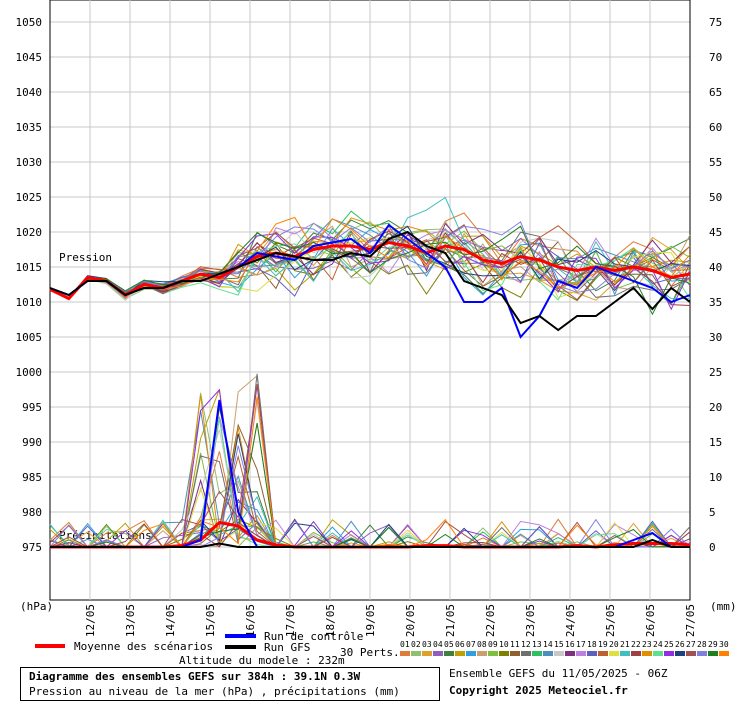  What do you see at coordinates (416, 644) in the screenshot?
I see `pert-id-label: 02` at bounding box center [416, 644].